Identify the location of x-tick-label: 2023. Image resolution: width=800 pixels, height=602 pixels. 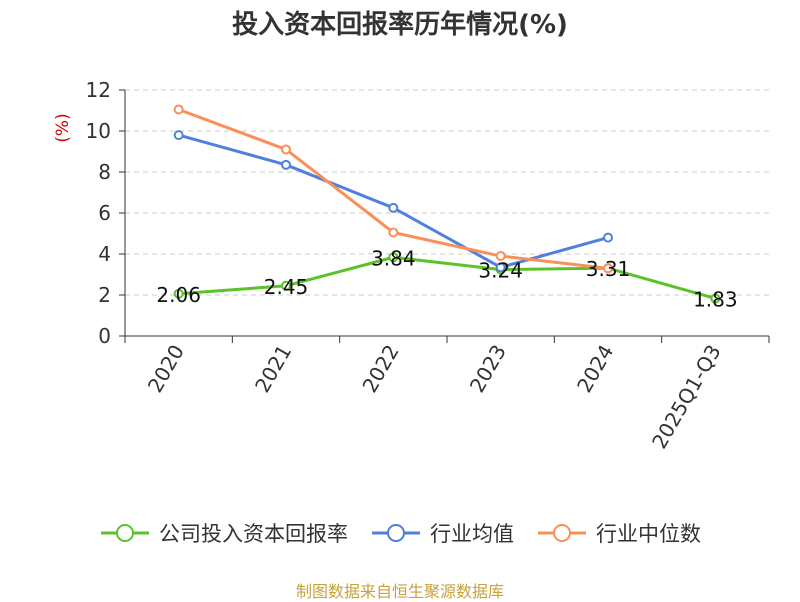
(488, 368).